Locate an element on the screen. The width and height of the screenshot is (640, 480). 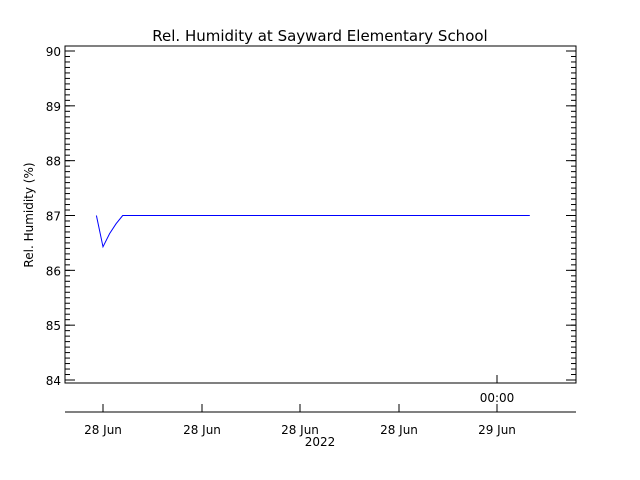
y-tick-label: 89 is located at coordinates (53, 107).